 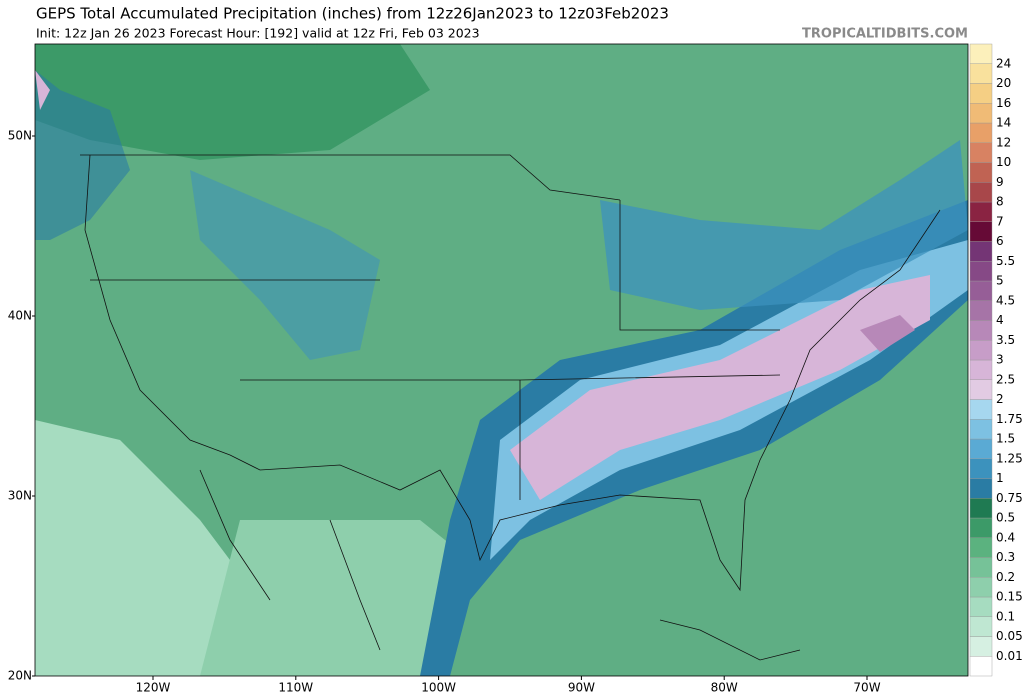 I want to click on colorbar-label: 10, so click(x=1003, y=162).